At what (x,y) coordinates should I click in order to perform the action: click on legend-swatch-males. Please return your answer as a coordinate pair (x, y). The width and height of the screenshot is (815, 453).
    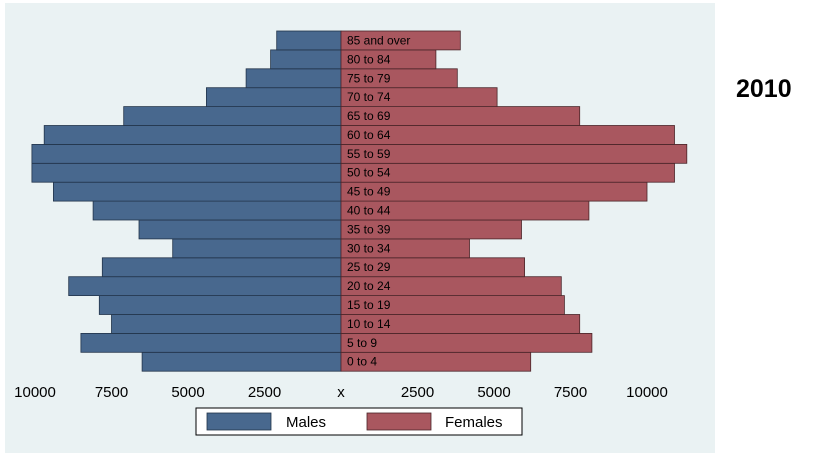
    Looking at the image, I should click on (239, 421).